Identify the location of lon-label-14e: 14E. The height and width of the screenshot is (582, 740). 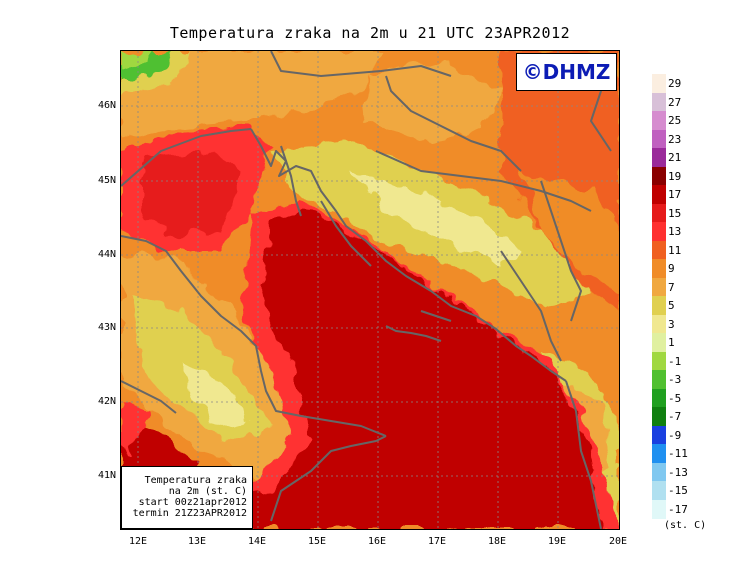
(257, 541).